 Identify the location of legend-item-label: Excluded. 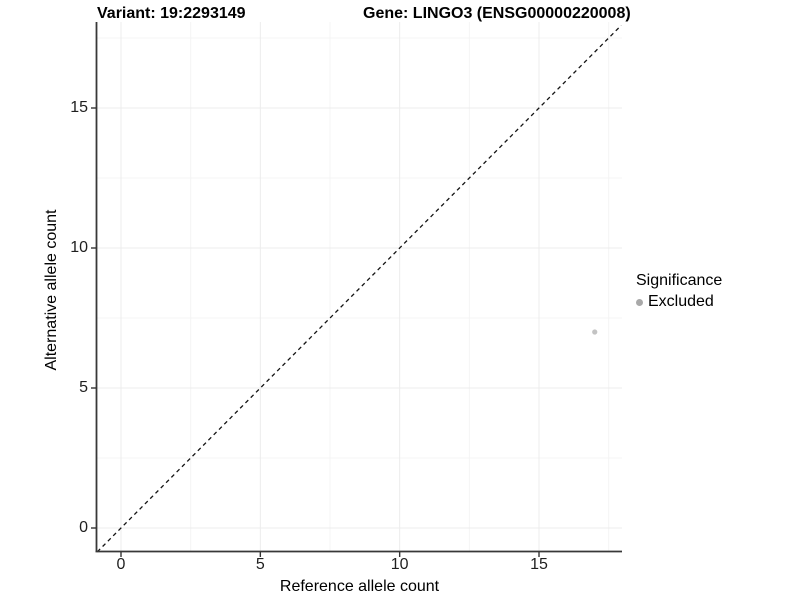
(681, 301).